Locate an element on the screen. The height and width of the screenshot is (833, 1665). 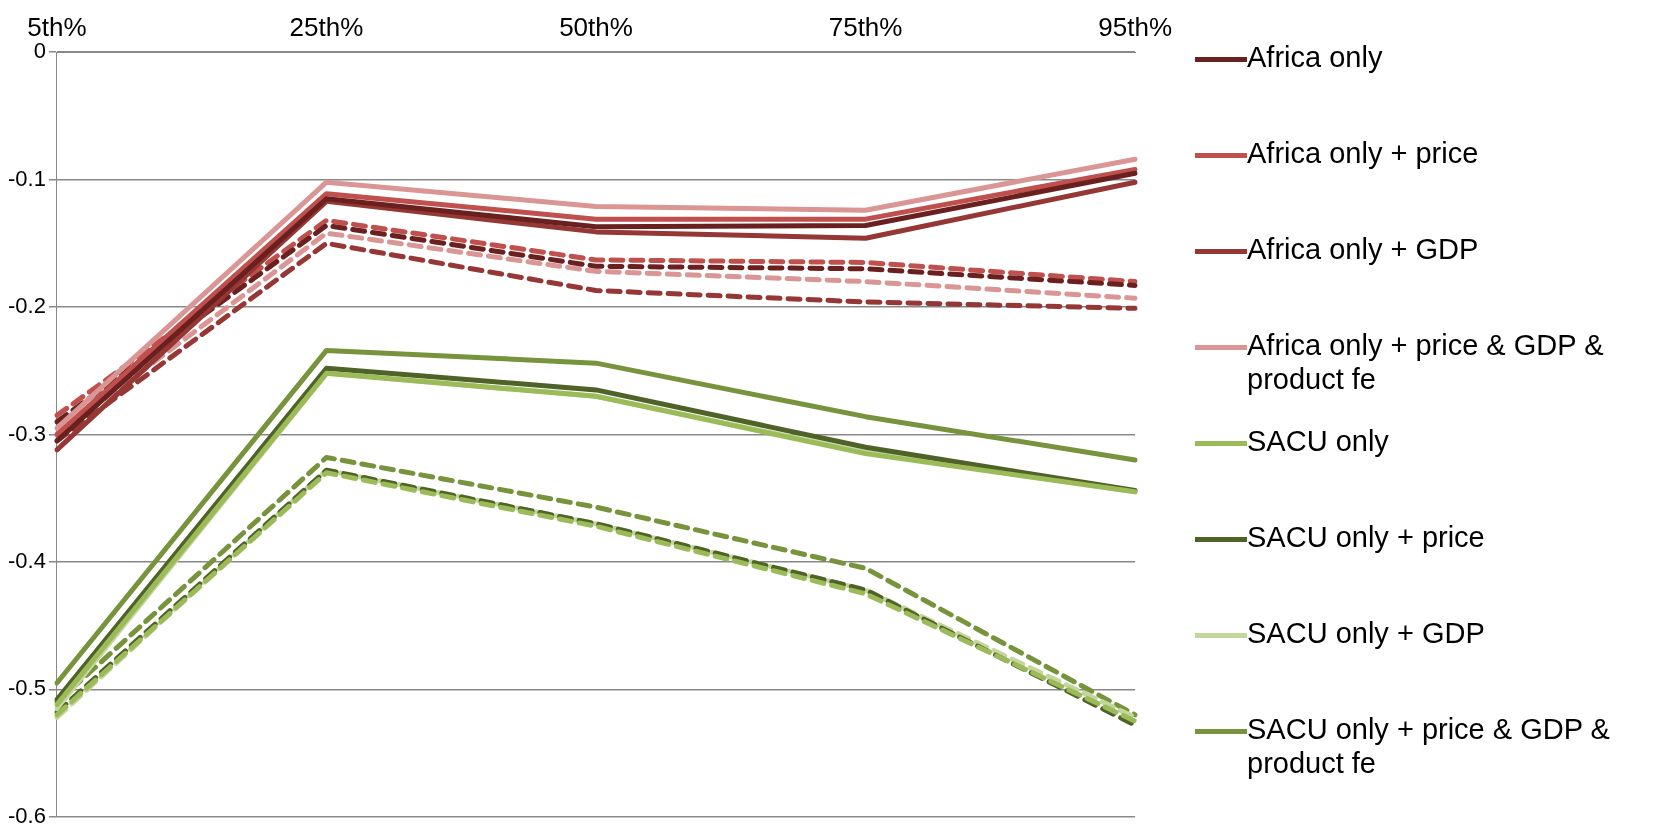
x-tick-label: 50th% is located at coordinates (596, 26).